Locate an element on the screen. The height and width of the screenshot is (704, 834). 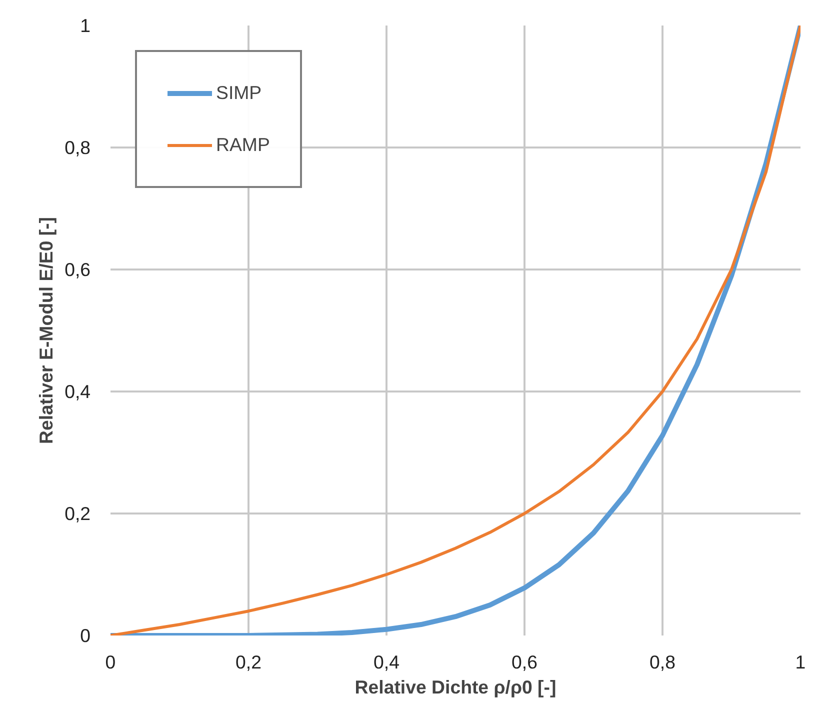
x-tick-label: 1 is located at coordinates (800, 662).